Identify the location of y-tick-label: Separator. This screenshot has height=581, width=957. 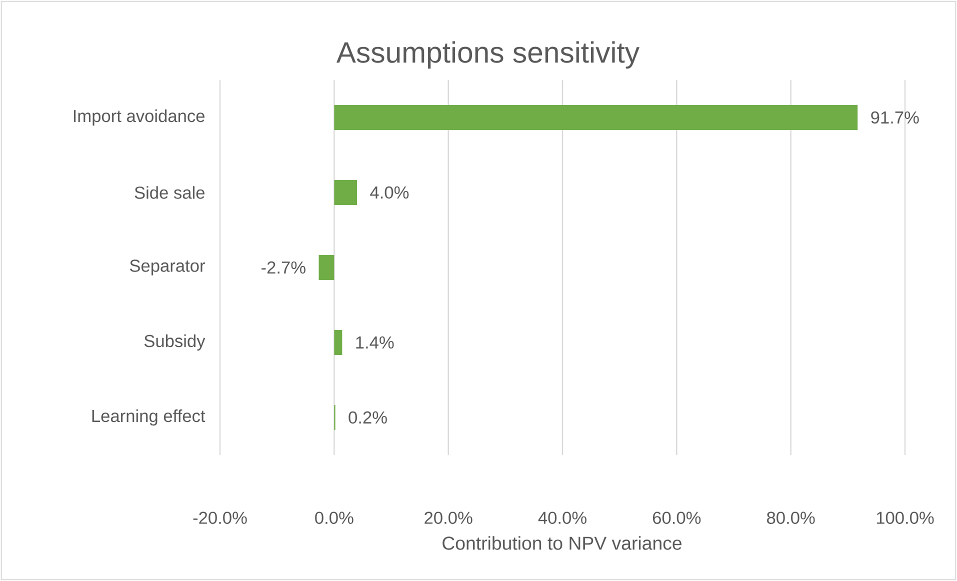
(167, 268).